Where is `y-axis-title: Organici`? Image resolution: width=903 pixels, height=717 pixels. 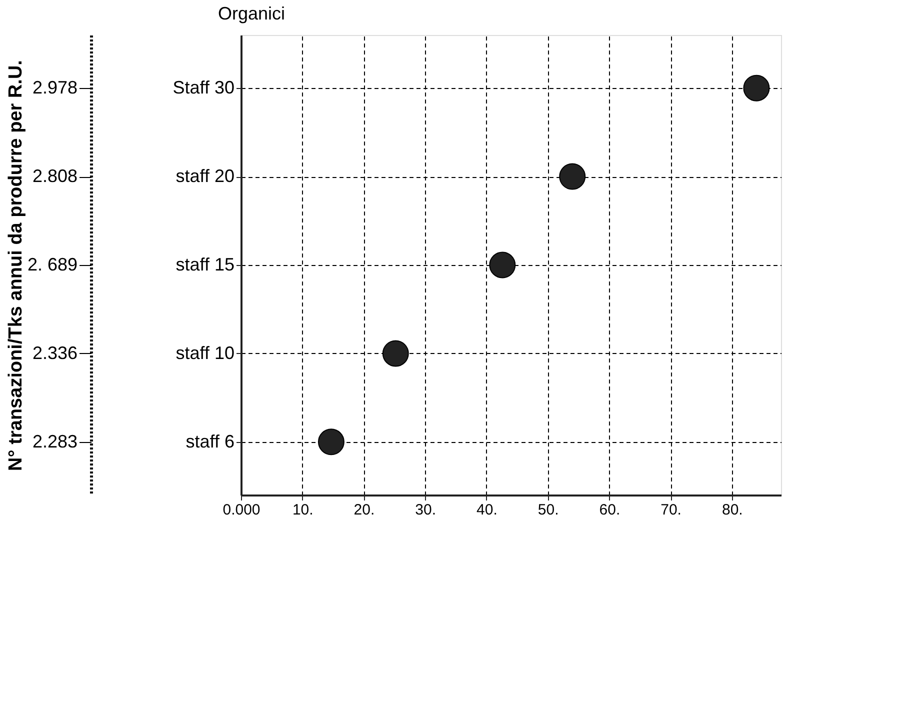 y-axis-title: Organici is located at coordinates (252, 14).